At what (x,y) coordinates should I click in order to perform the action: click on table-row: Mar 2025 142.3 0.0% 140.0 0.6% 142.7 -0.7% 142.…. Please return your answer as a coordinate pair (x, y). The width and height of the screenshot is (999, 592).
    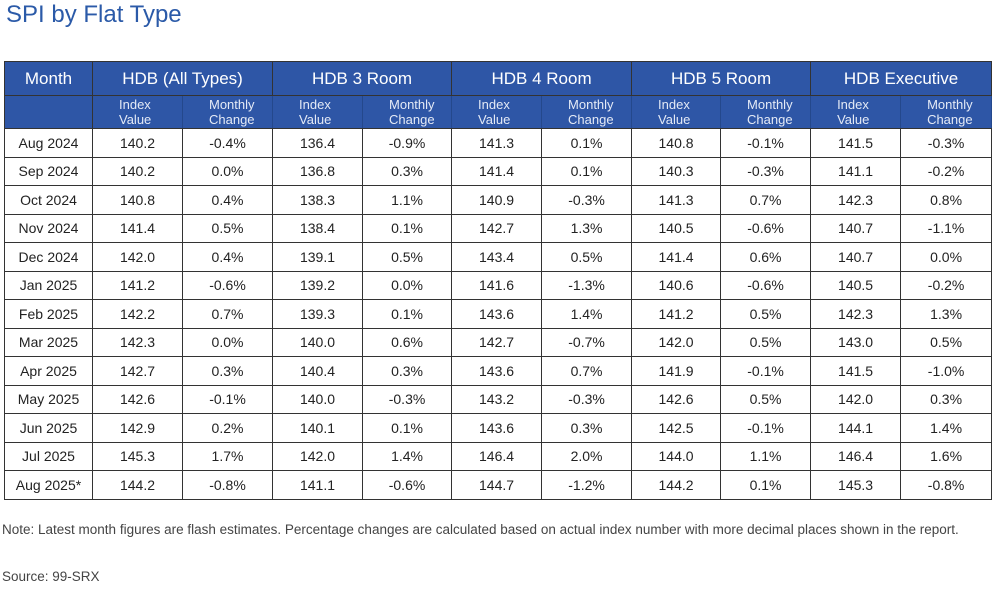
    Looking at the image, I should click on (498, 342).